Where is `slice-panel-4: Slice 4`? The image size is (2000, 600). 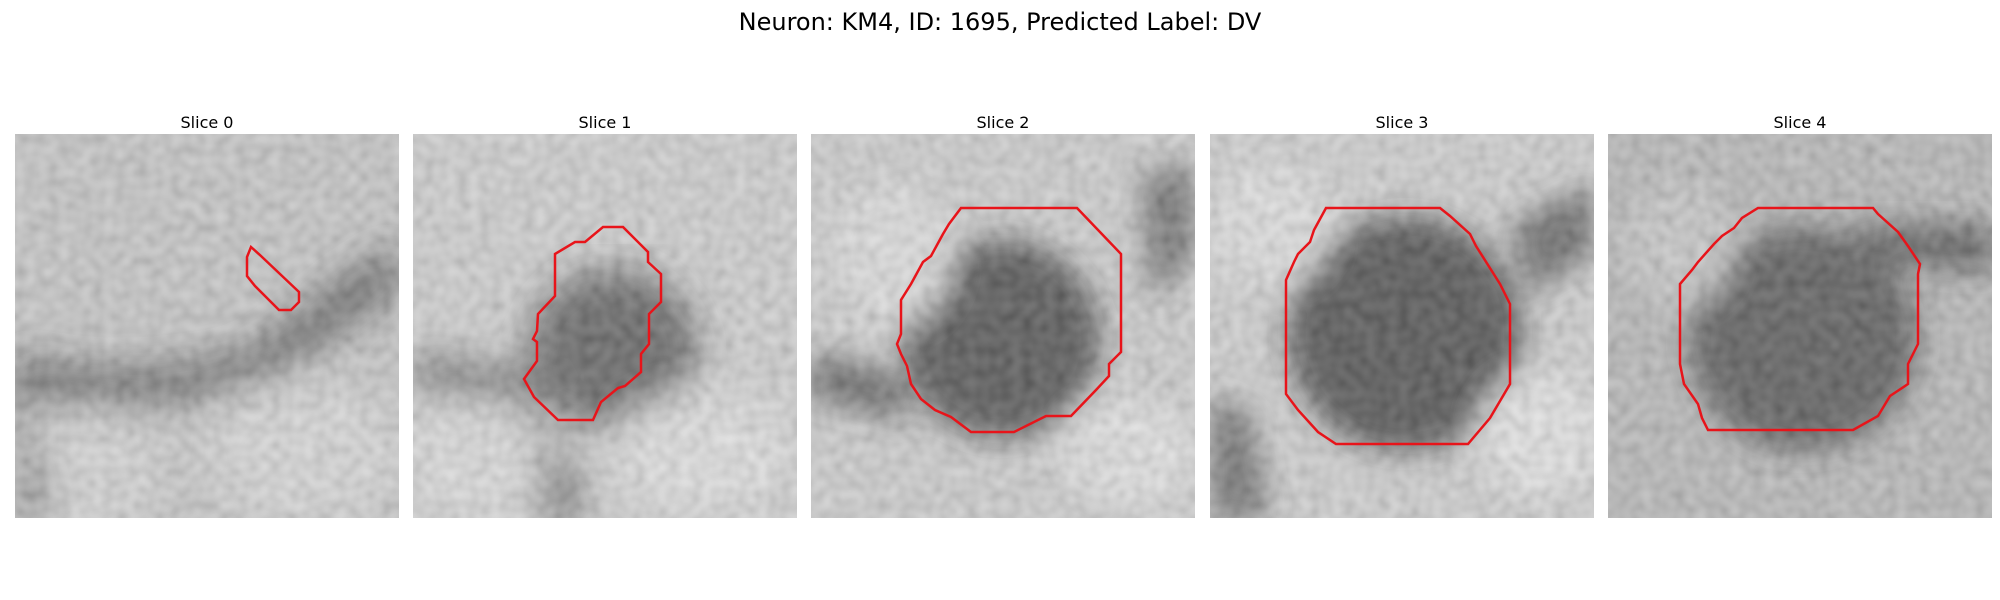
slice-panel-4: Slice 4 is located at coordinates (1800, 315).